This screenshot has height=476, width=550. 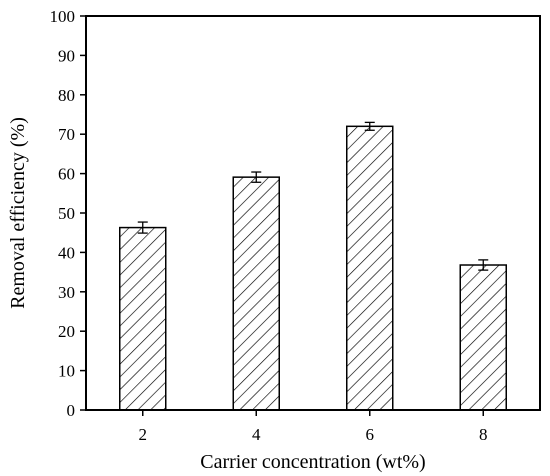 What do you see at coordinates (143, 434) in the screenshot?
I see `x-tick-label: 2` at bounding box center [143, 434].